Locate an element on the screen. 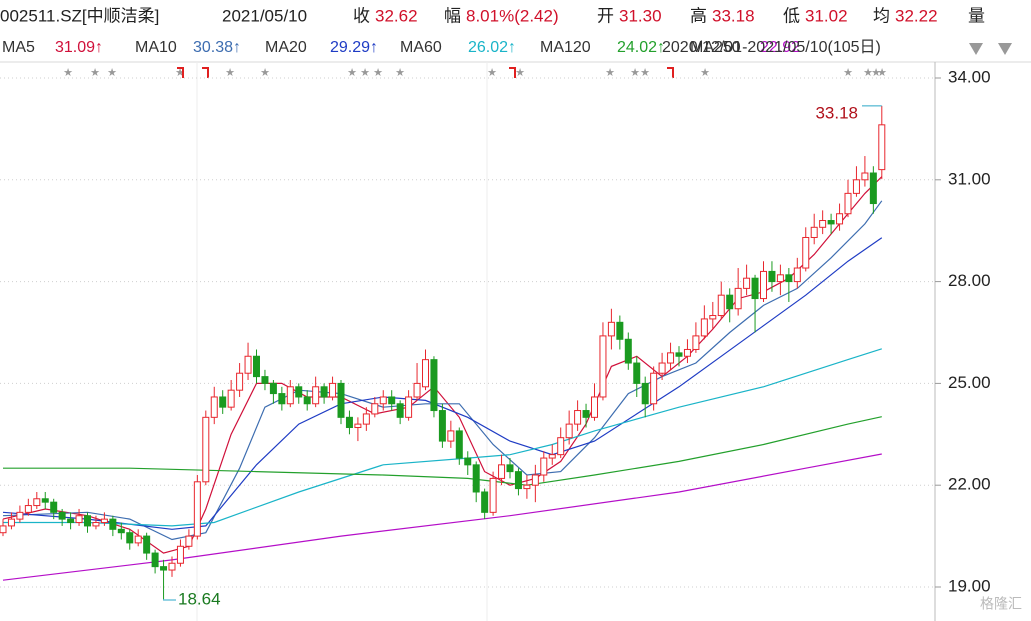 The image size is (1031, 621). marks: ★ ★ ★ ★ ★ ★ ★ ★ ★ ★ ★ ★ ★ ★ ★ ★ ★ ★★★ is located at coordinates (475, 73).